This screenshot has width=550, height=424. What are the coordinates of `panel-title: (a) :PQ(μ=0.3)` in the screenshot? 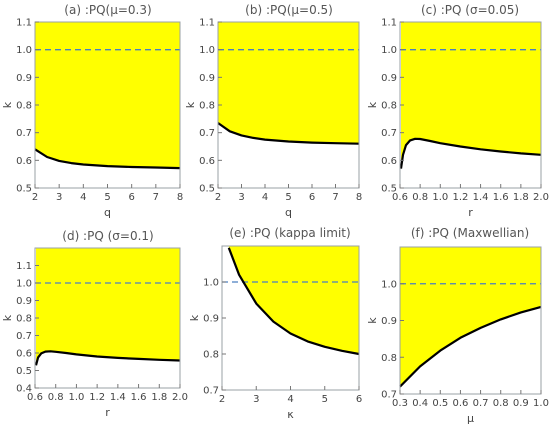 It's located at (107, 10).